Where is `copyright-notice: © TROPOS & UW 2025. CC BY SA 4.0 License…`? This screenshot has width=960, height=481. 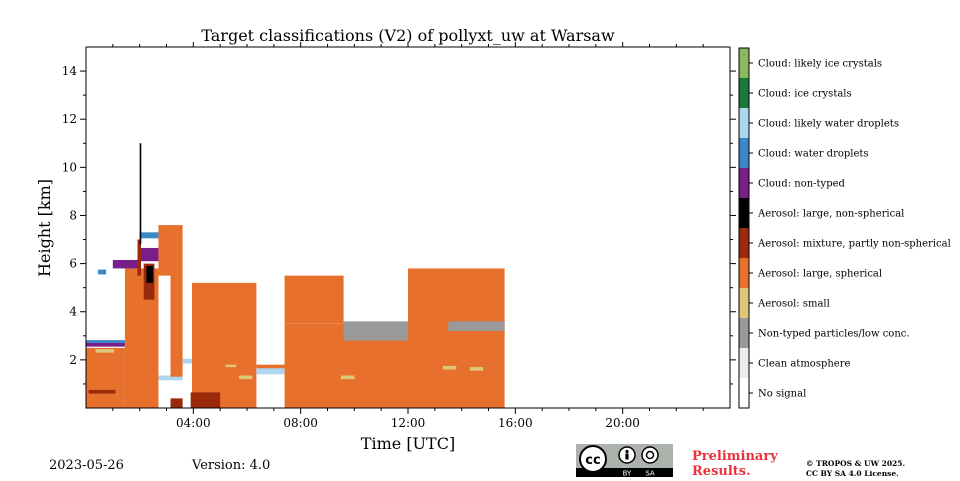
copyright-notice: © TROPOS & UW 2025. CC BY SA 4.0 License… is located at coordinates (881, 469).